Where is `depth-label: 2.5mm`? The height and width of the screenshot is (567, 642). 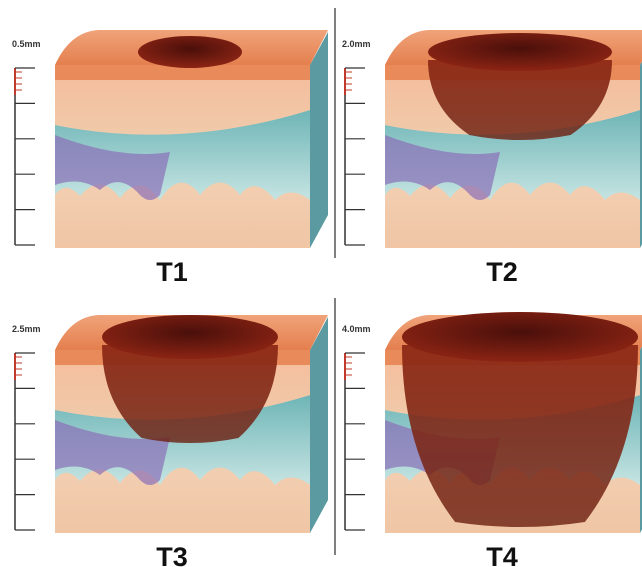
depth-label: 2.5mm is located at coordinates (26, 329).